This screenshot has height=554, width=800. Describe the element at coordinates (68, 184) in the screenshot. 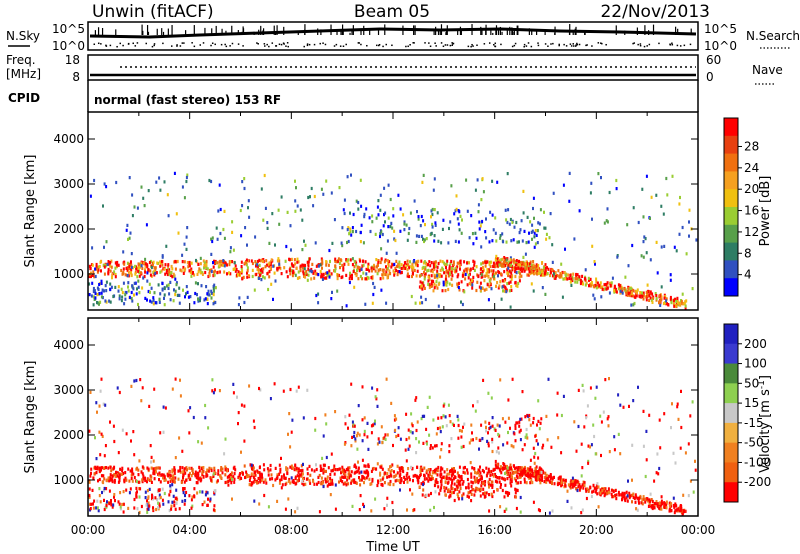

I see `y-tick-label: 3000` at that location.